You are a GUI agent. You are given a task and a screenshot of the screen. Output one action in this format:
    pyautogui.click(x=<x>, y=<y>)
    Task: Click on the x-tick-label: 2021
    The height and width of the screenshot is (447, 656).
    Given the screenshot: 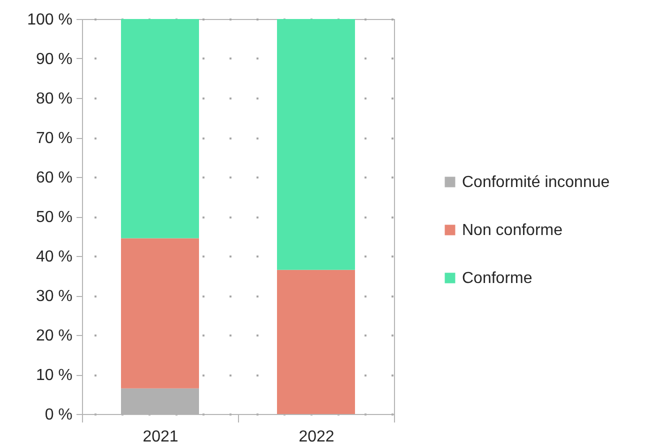 What is the action you would take?
    pyautogui.click(x=160, y=437)
    